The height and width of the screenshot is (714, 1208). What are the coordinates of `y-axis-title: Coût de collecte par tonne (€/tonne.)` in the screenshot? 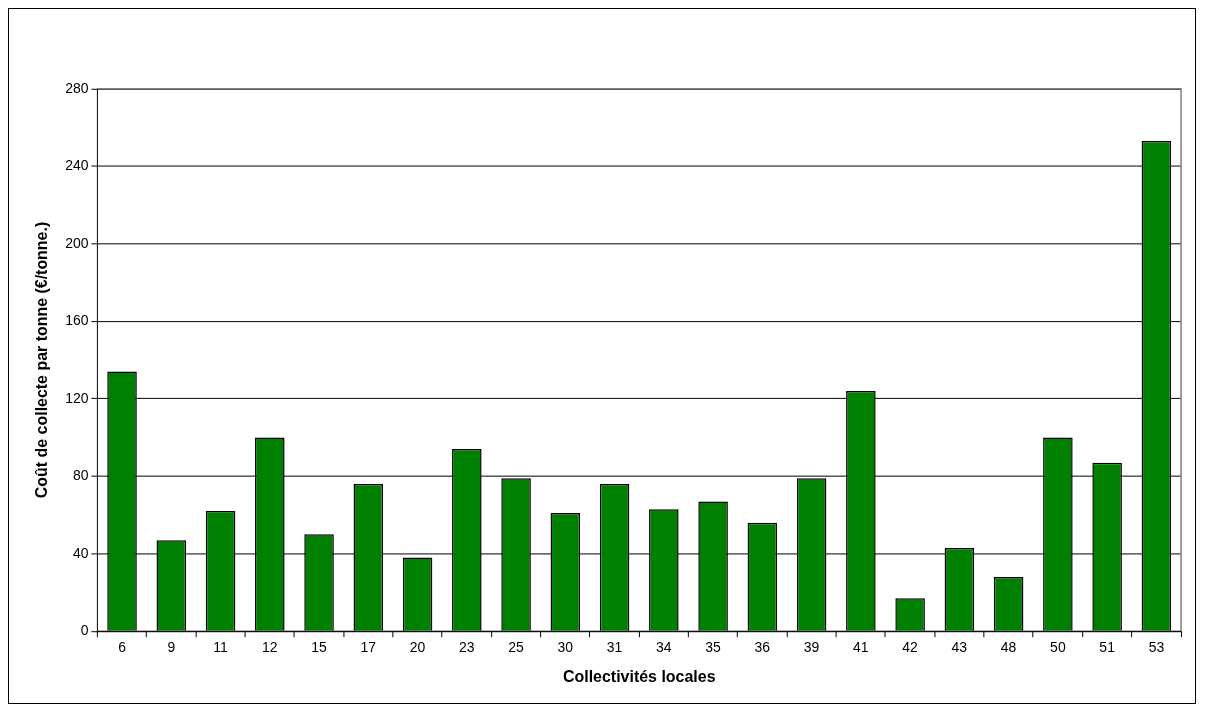 It's located at (41, 360).